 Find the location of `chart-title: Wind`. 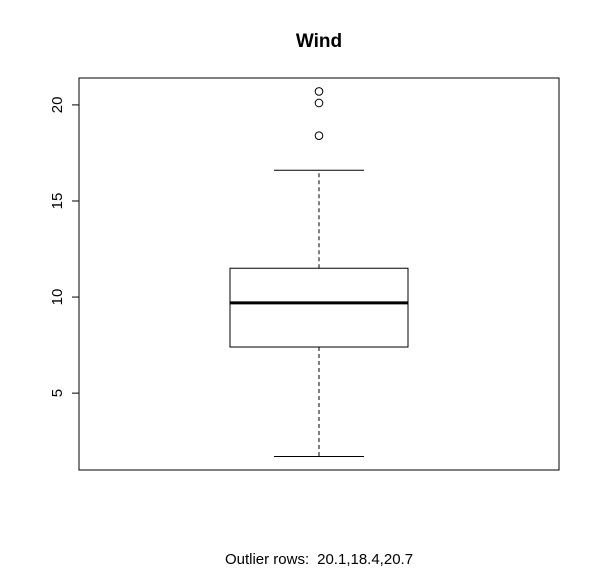

chart-title: Wind is located at coordinates (319, 41).